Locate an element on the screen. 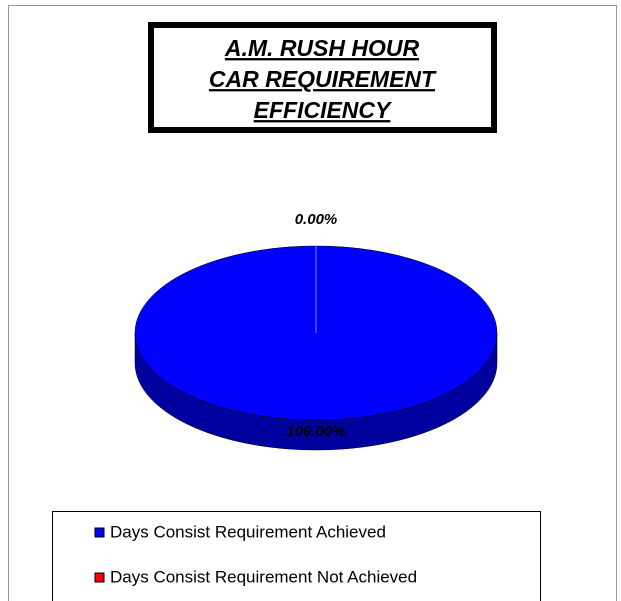  legend-label: Days Consist Requirement Achieved is located at coordinates (248, 531).